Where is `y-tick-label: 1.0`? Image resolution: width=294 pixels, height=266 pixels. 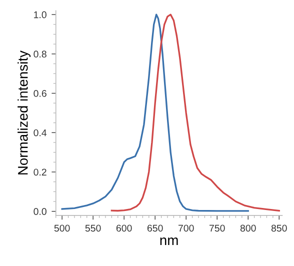 y-tick-label: 1.0 is located at coordinates (40, 14).